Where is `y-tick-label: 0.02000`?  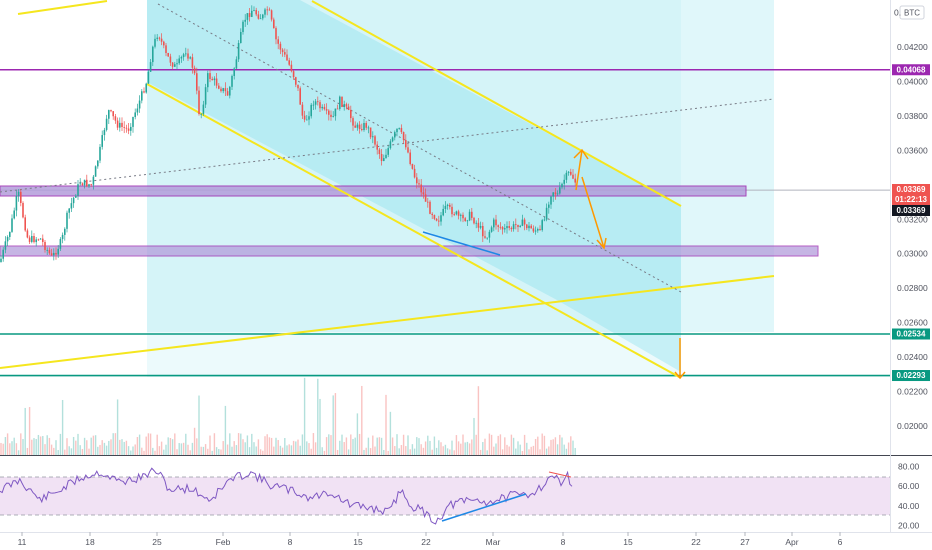
y-tick-label: 0.02000 is located at coordinates (912, 426).